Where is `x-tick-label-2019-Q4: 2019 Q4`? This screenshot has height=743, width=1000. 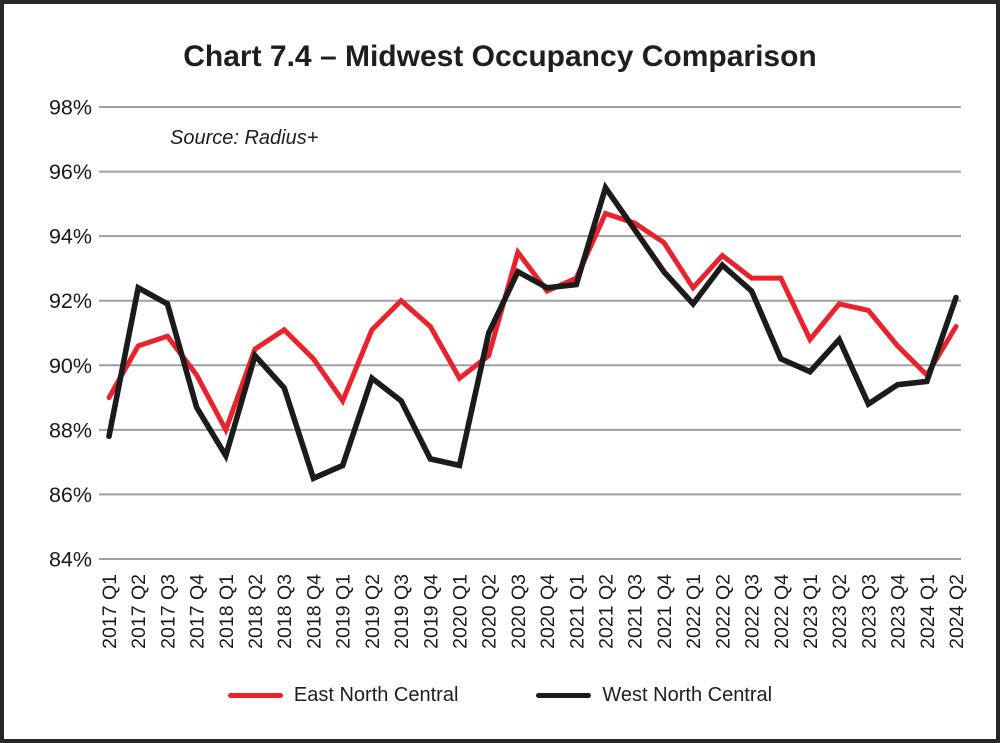 x-tick-label-2019-Q4: 2019 Q4 is located at coordinates (431, 611).